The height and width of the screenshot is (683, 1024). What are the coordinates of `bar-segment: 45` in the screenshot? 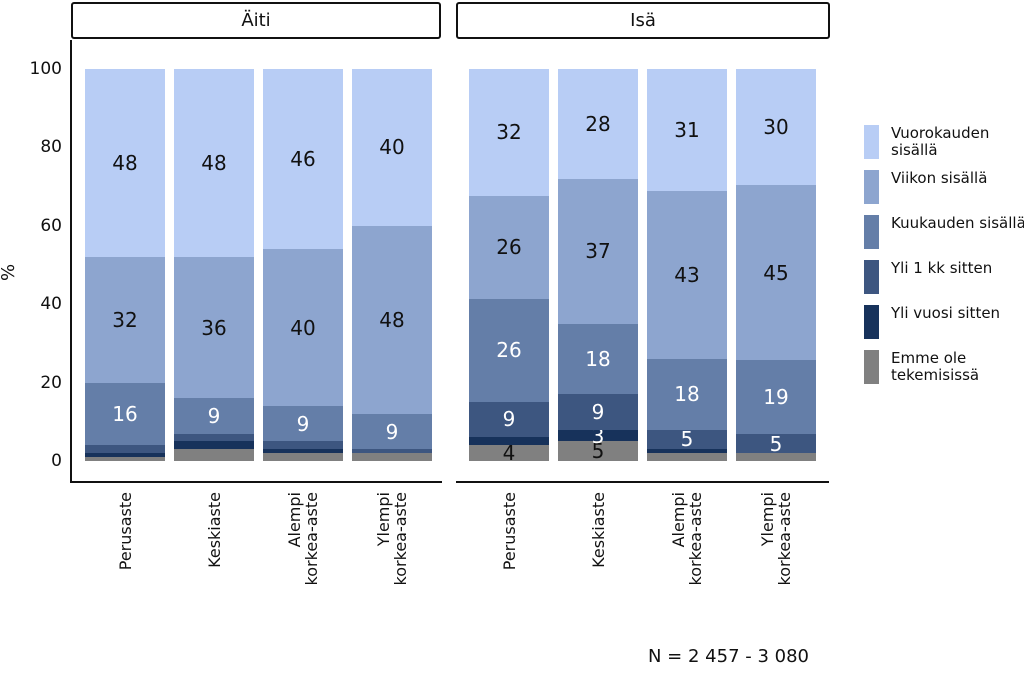 It's located at (776, 273).